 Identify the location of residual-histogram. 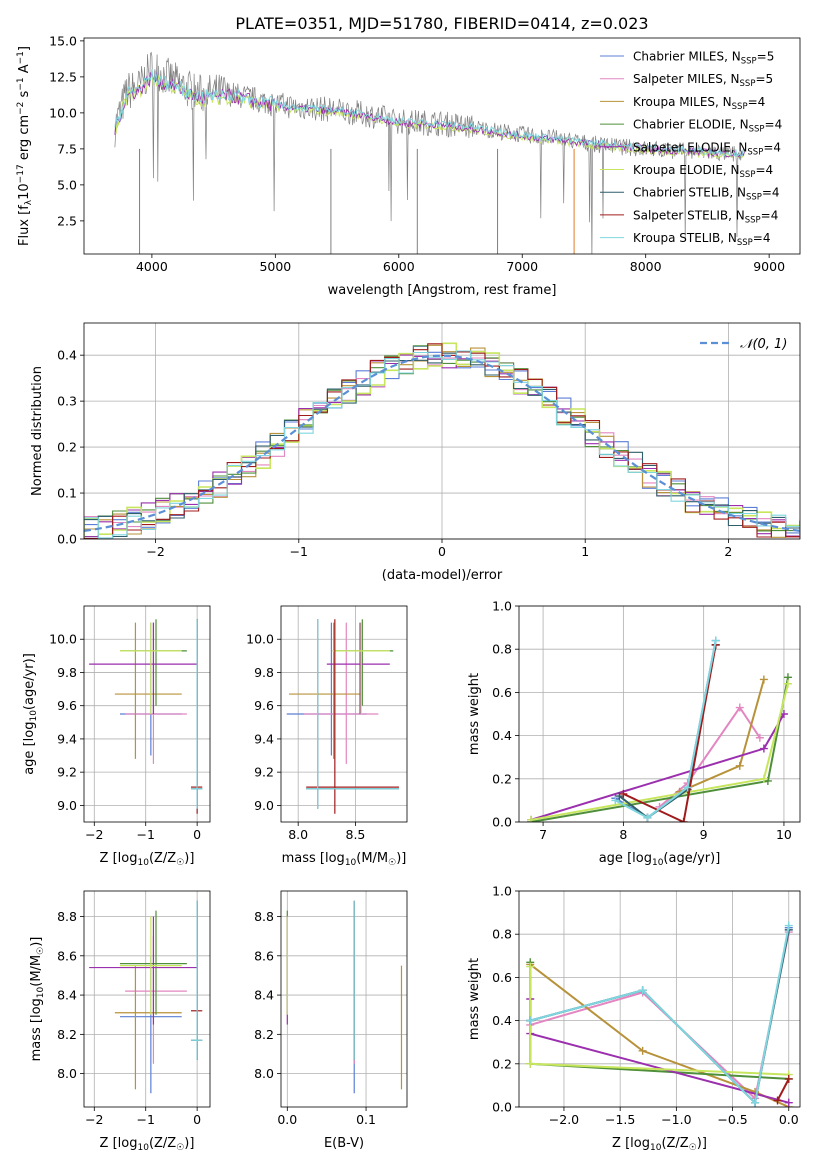
(442, 444).